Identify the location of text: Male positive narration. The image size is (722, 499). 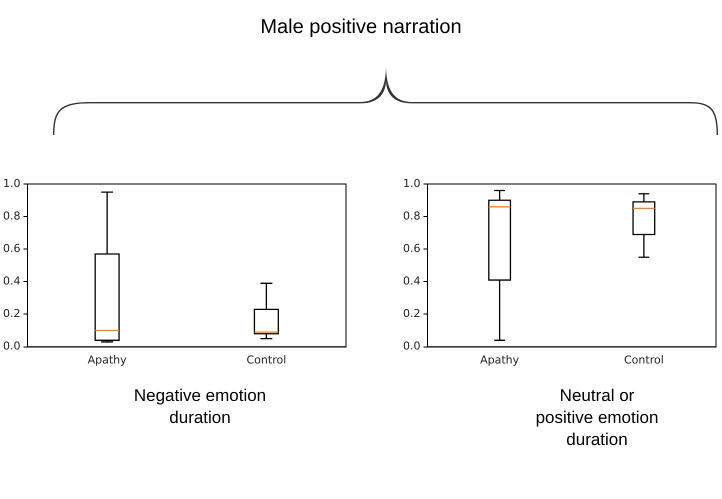
(361, 27).